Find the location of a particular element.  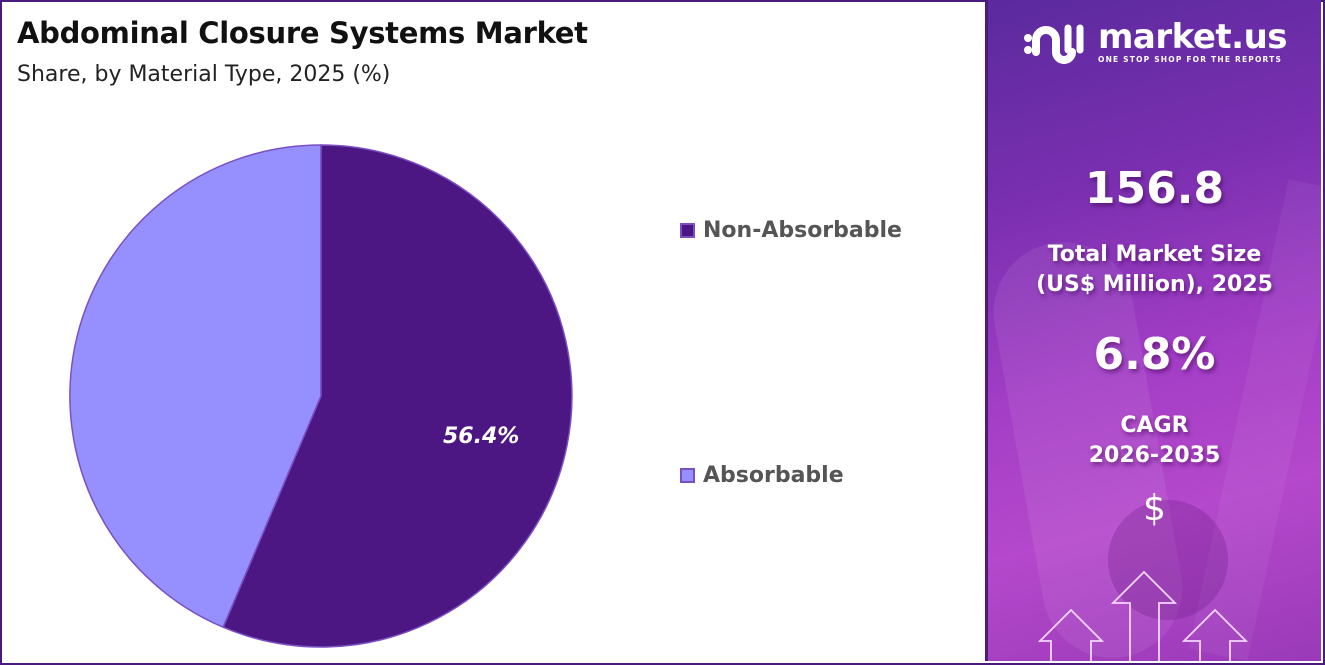

panel-divider is located at coordinates (986, 330).